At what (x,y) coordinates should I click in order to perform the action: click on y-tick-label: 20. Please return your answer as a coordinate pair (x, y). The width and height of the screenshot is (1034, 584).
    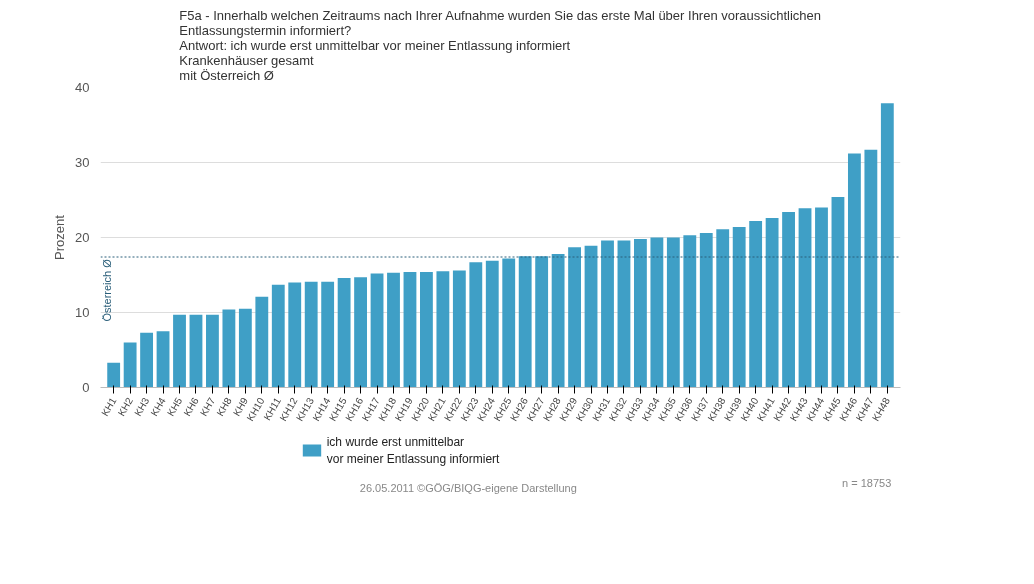
    Looking at the image, I should click on (82, 237).